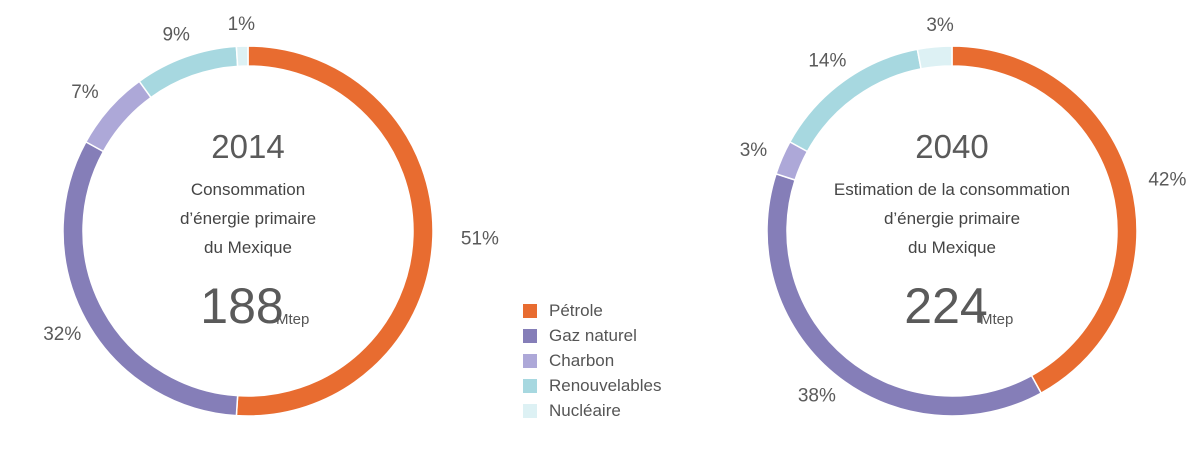 The height and width of the screenshot is (451, 1200). Describe the element at coordinates (951, 146) in the screenshot. I see `center-year: 2040` at that location.